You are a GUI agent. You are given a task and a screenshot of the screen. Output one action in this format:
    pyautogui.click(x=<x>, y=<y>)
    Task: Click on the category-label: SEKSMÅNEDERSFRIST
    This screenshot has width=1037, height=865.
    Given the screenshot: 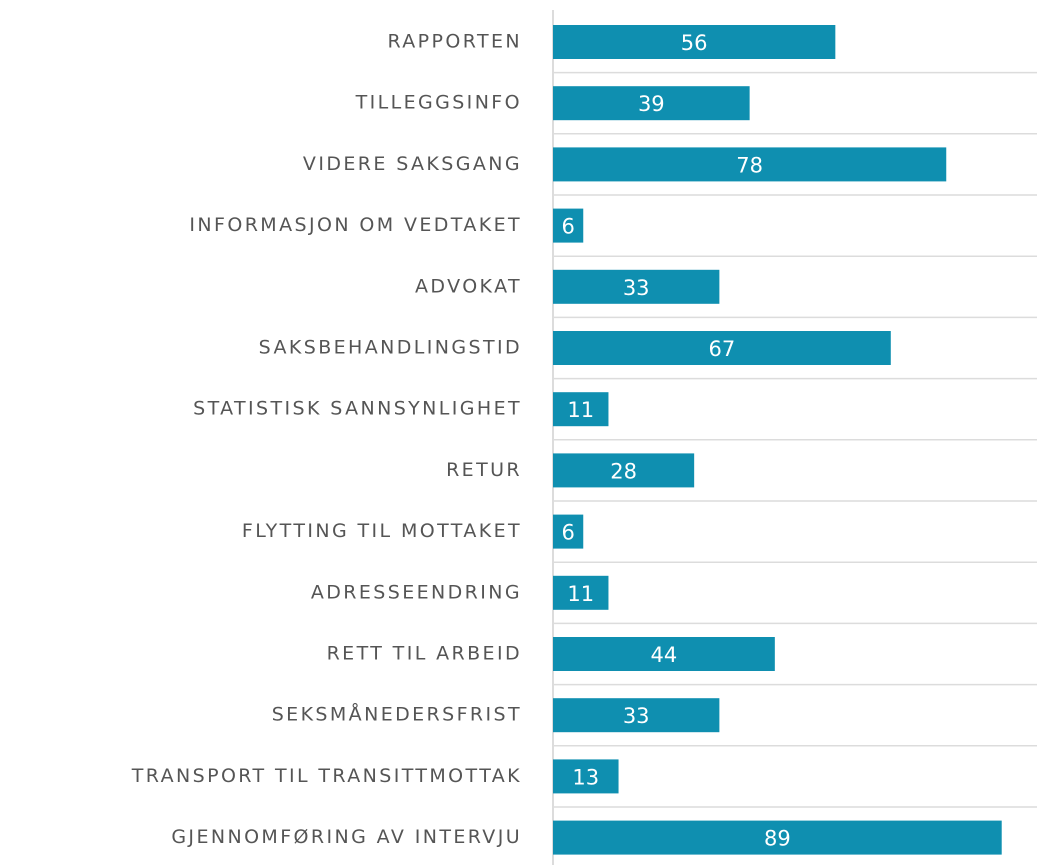 What is the action you would take?
    pyautogui.click(x=397, y=714)
    